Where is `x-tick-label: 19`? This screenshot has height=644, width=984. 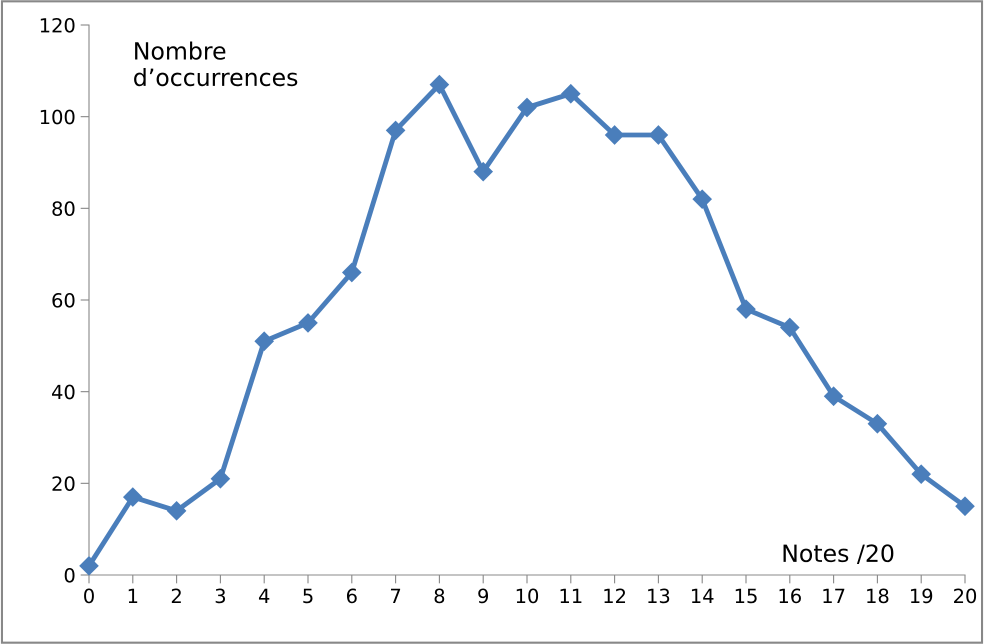
x-tick-label: 19 is located at coordinates (921, 596).